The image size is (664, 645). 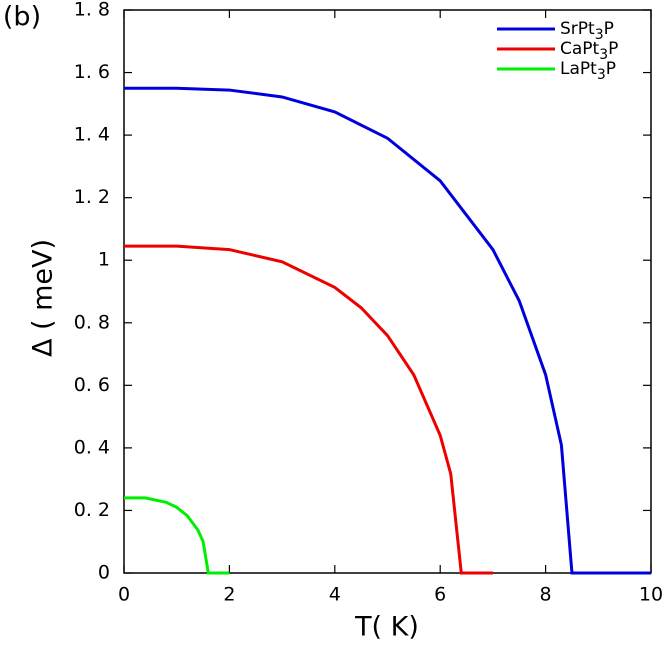 I want to click on series-line, so click(x=177, y=535).